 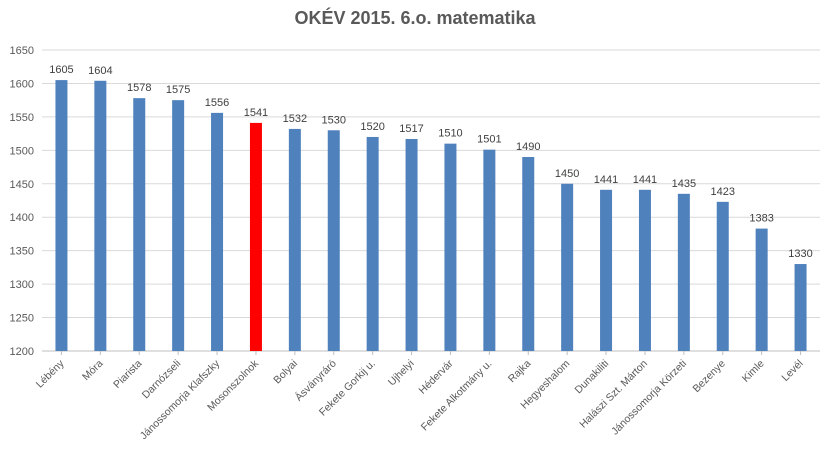 What do you see at coordinates (139, 88) in the screenshot?
I see `data-label: 1578` at bounding box center [139, 88].